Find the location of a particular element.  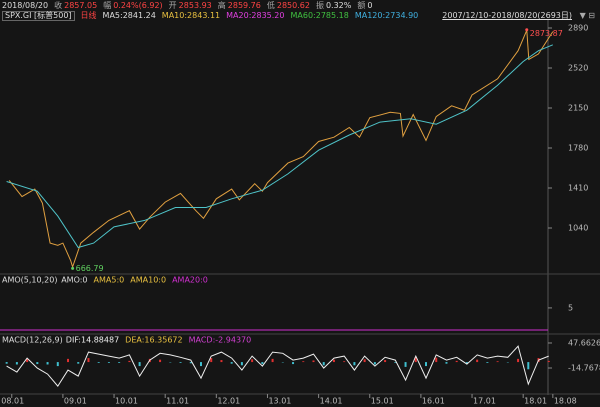

quote-value: 0.32% is located at coordinates (338, 5).